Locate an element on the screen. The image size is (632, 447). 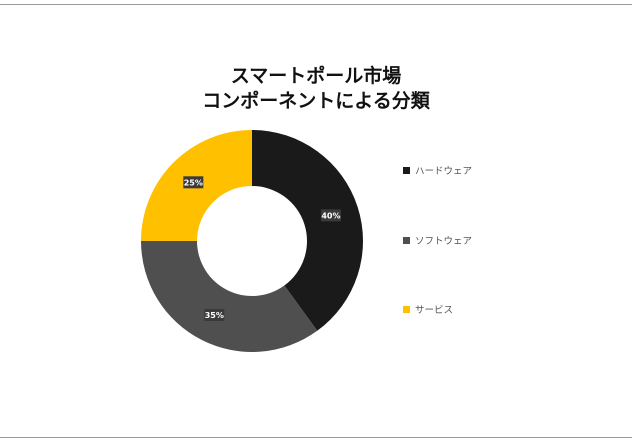
data-label-text: 35% is located at coordinates (214, 315).